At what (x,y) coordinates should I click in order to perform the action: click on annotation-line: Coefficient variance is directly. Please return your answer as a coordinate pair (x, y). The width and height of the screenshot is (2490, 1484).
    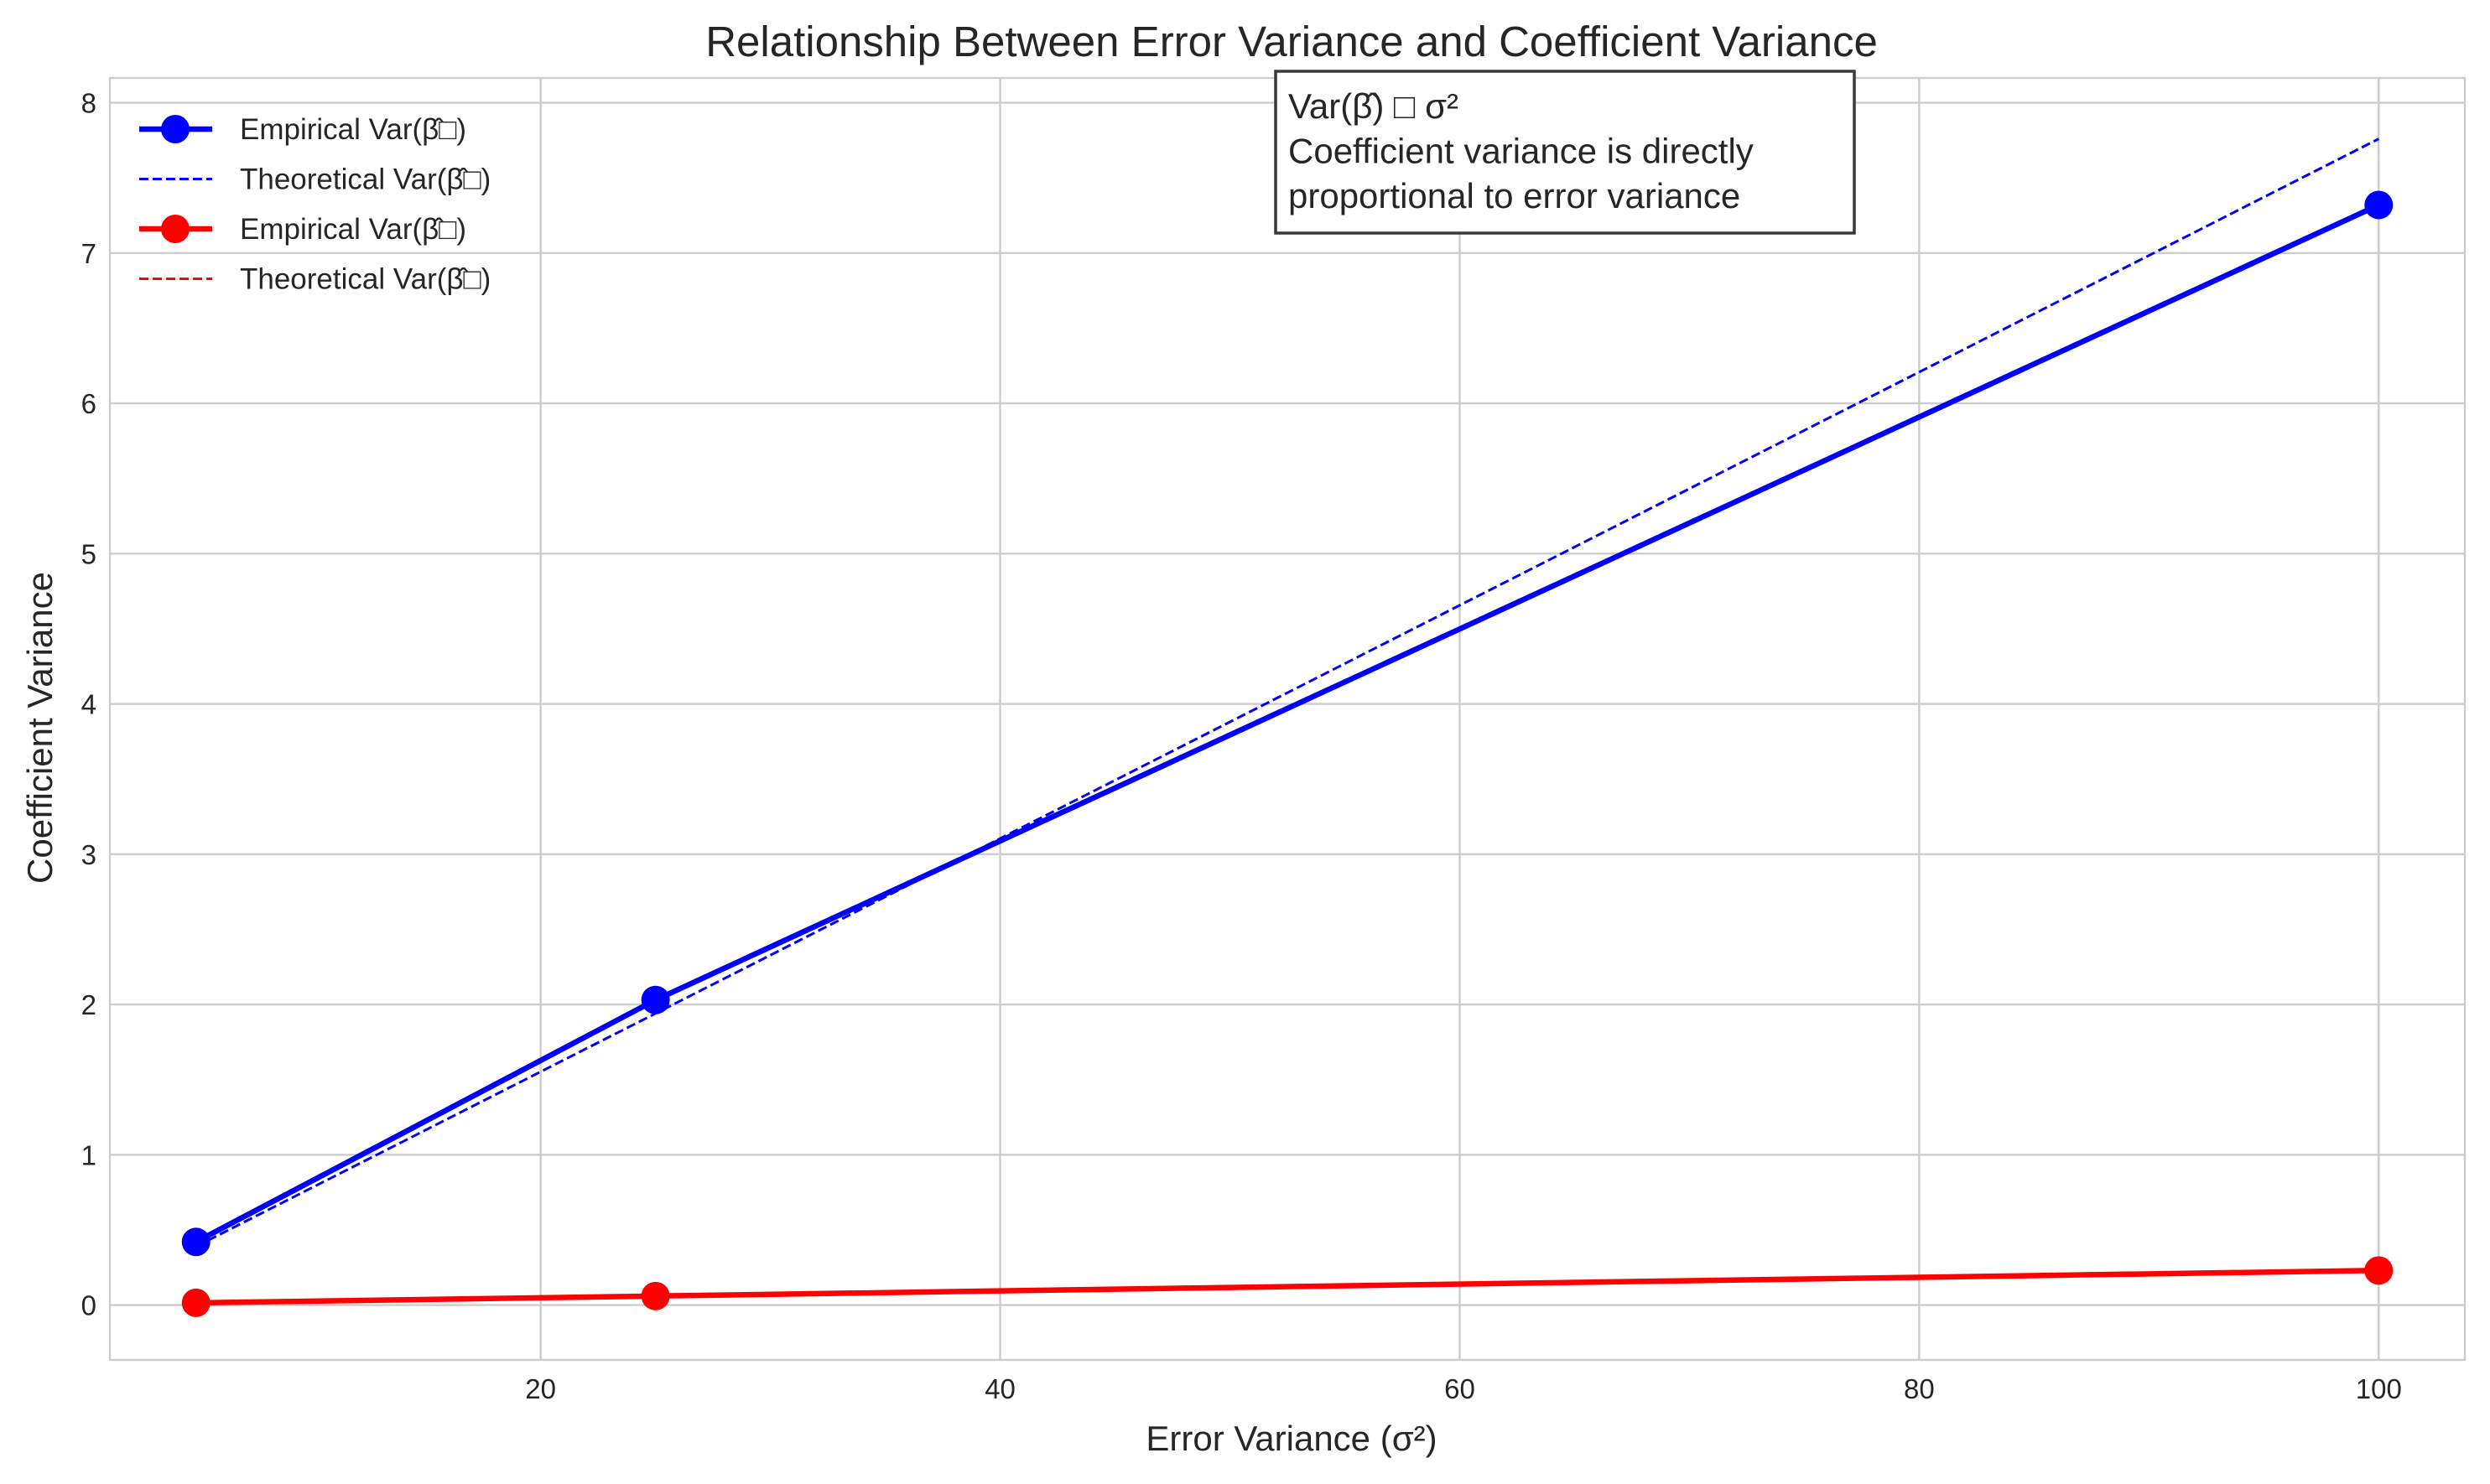
    Looking at the image, I should click on (1521, 151).